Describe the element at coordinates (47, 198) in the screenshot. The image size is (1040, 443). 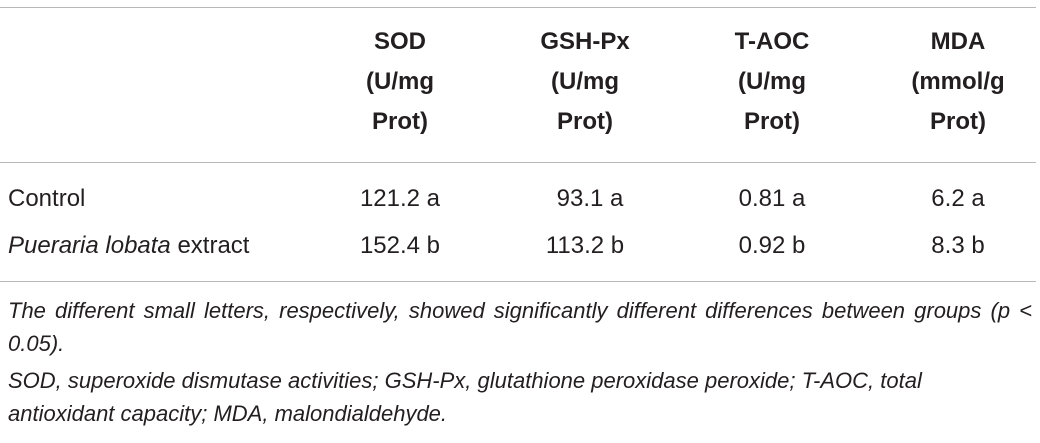
I see `row-label-control: Control` at that location.